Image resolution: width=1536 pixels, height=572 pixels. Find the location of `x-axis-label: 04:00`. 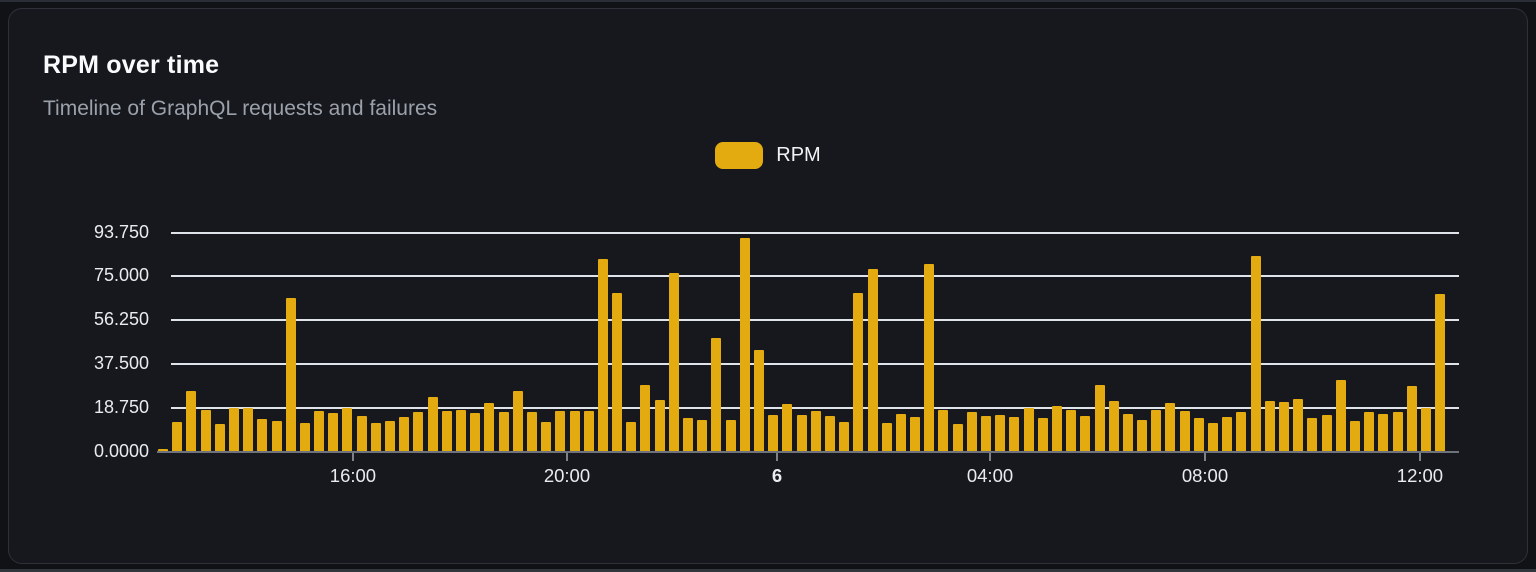

x-axis-label: 04:00 is located at coordinates (990, 475).